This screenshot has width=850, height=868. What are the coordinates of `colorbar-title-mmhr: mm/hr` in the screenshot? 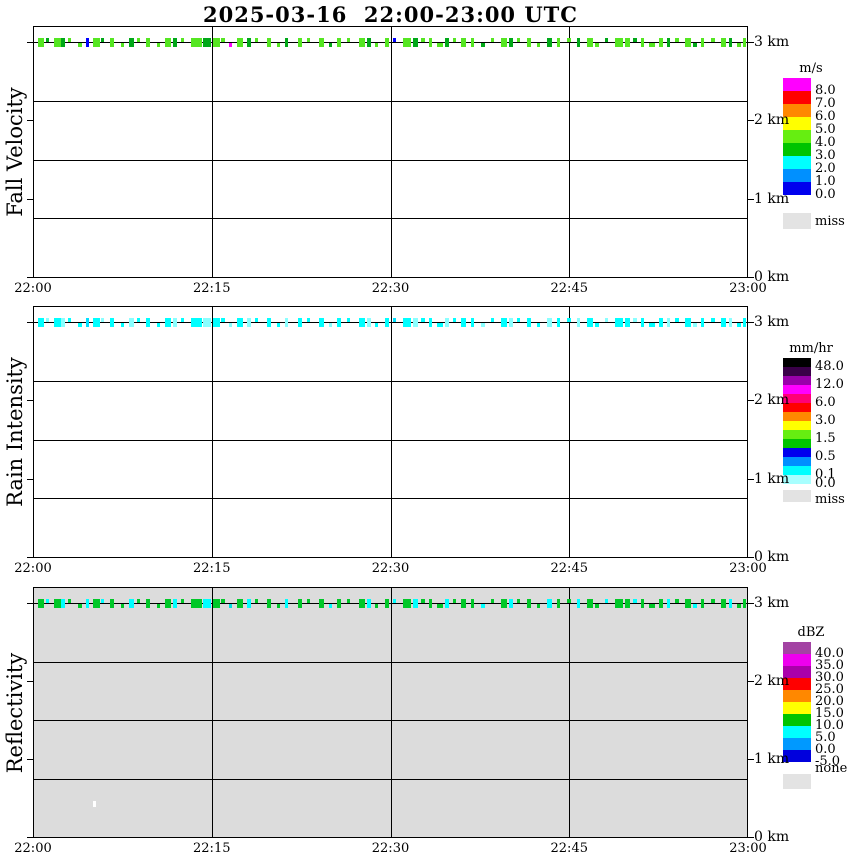 It's located at (811, 348).